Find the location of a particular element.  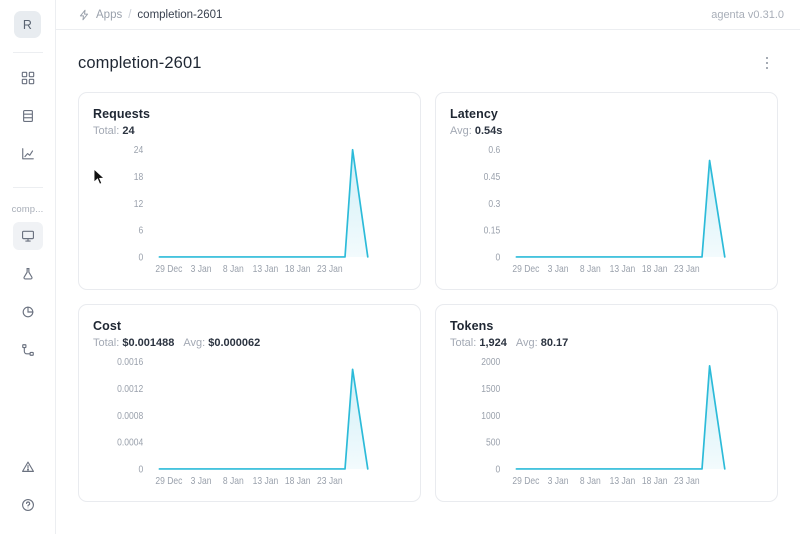

stat-value: 1,924 is located at coordinates (493, 343).